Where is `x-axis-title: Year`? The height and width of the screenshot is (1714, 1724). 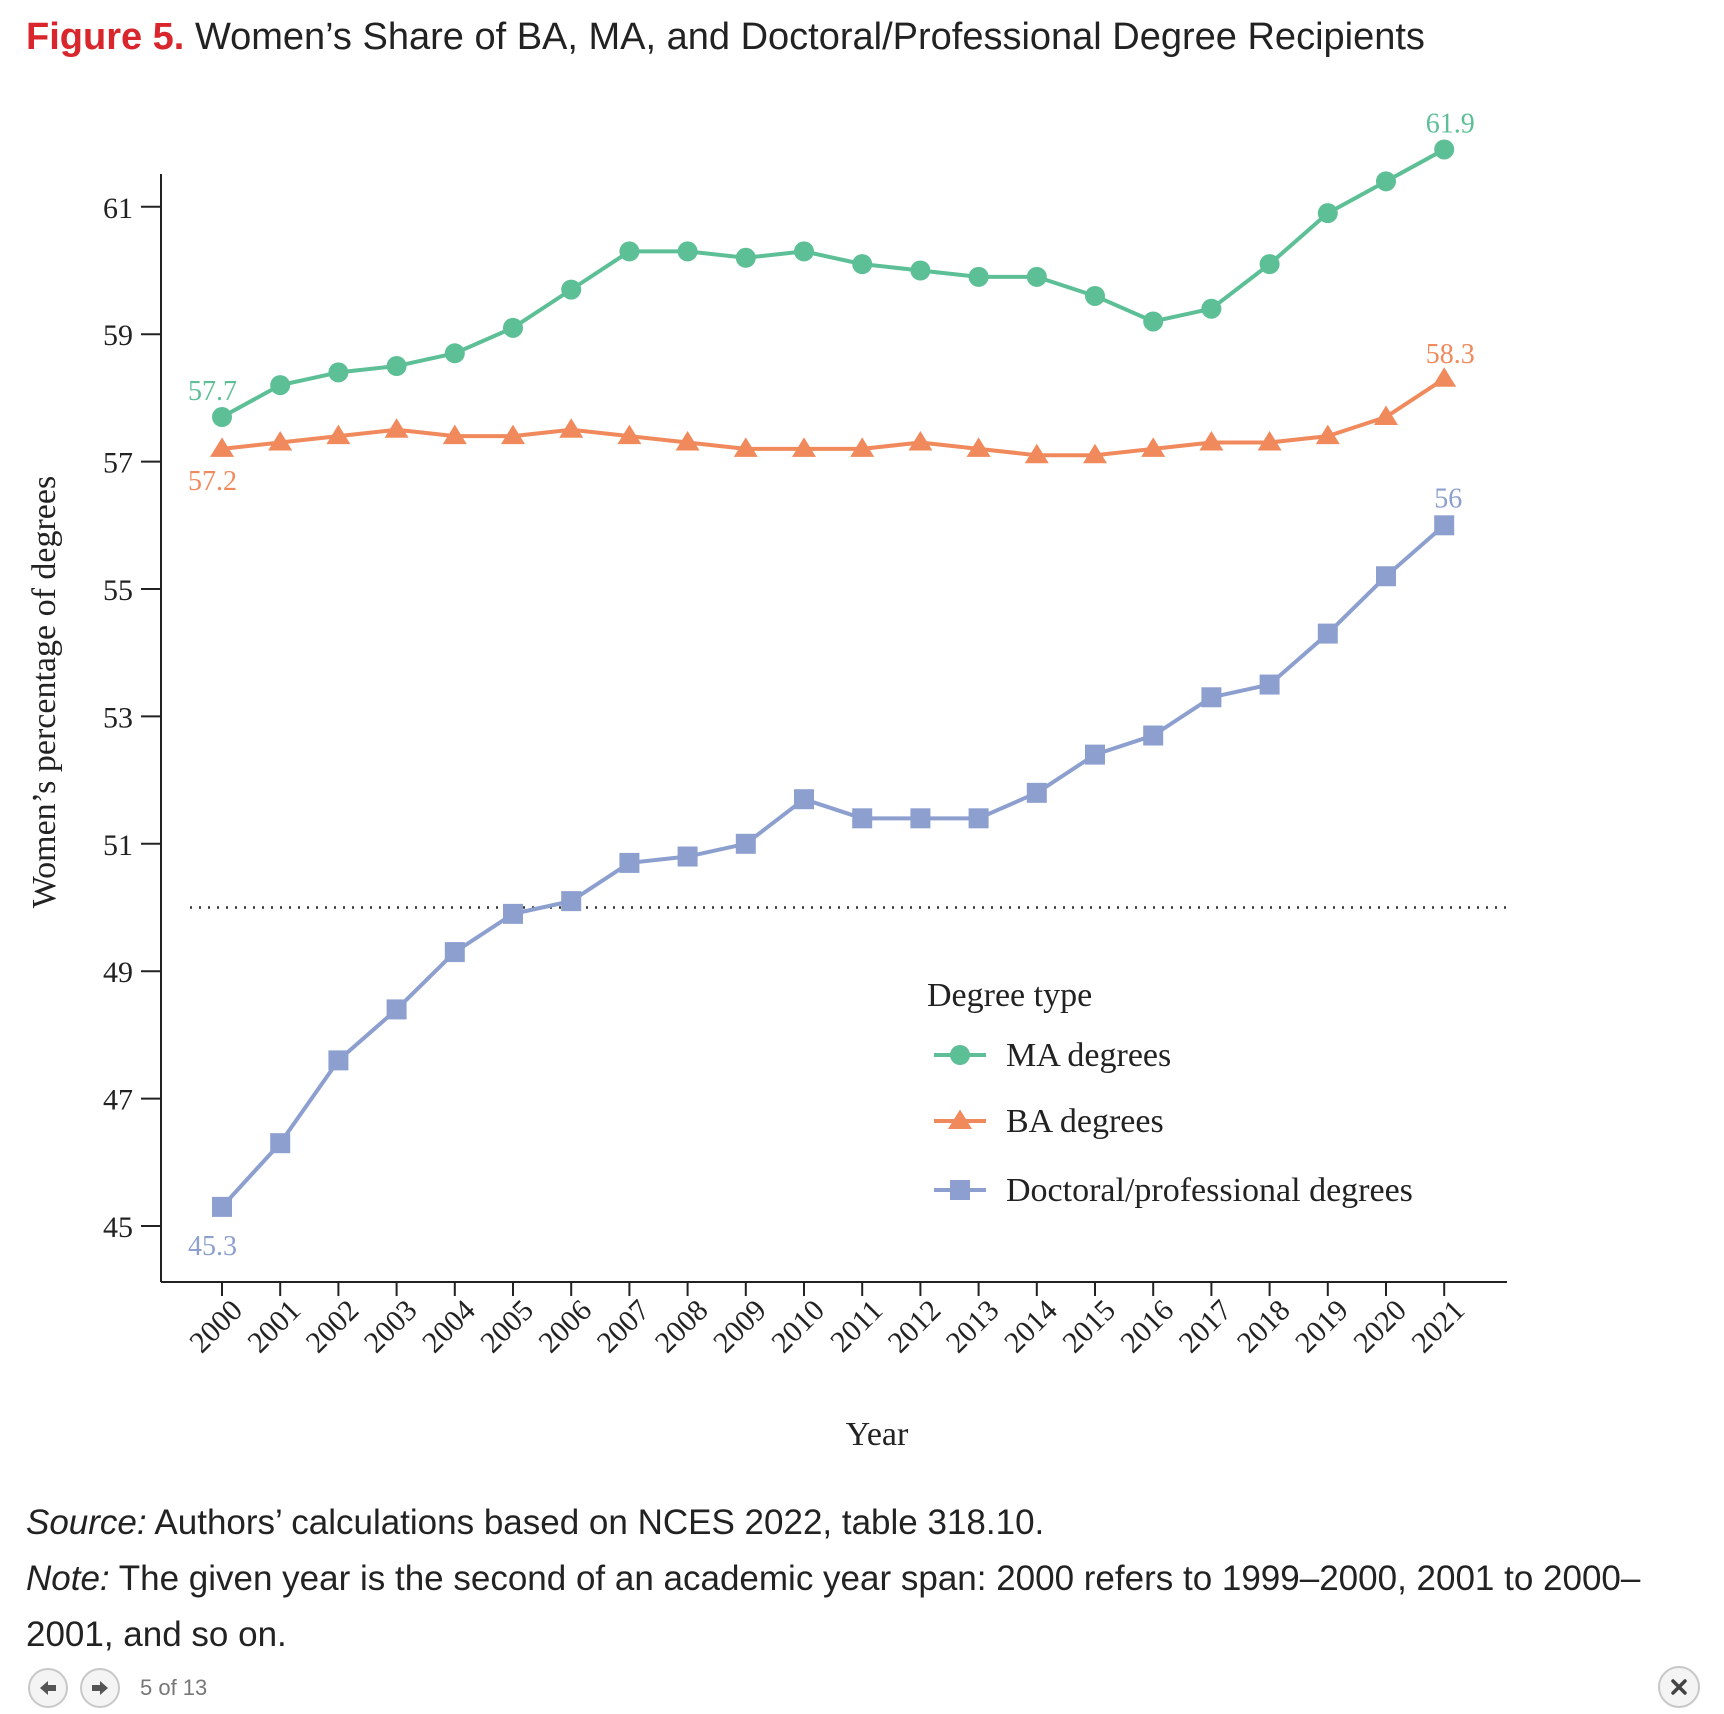 x-axis-title: Year is located at coordinates (877, 1434).